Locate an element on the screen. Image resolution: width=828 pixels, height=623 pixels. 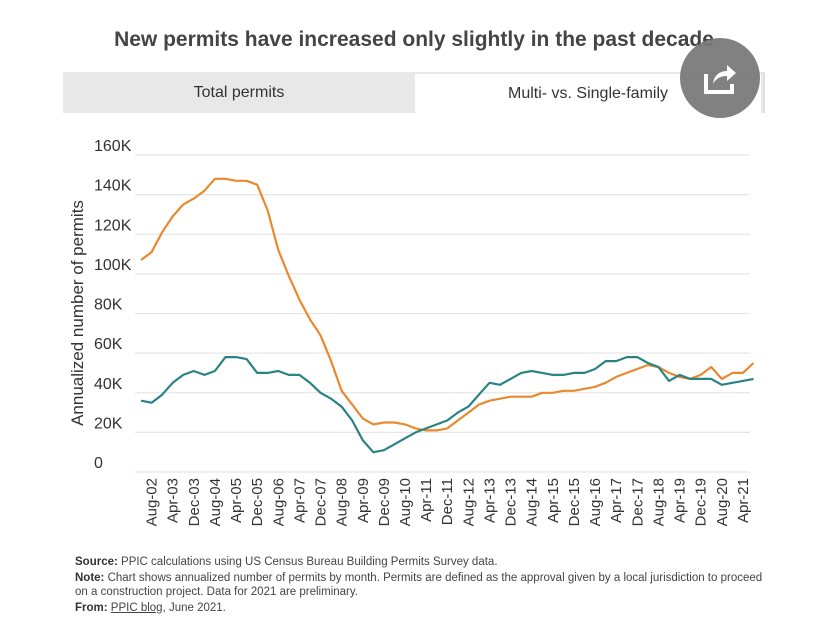
x-tick-label: Aug-04 is located at coordinates (215, 502).